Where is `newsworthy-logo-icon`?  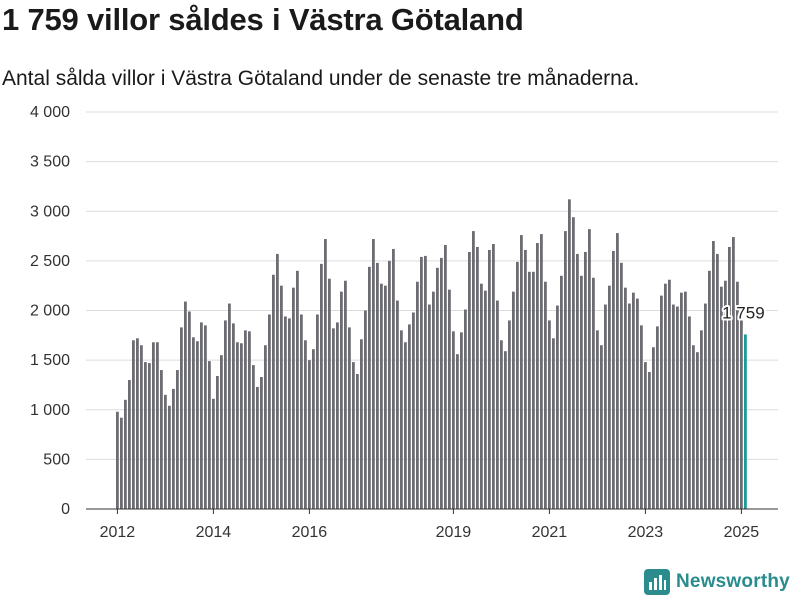
newsworthy-logo-icon is located at coordinates (657, 582).